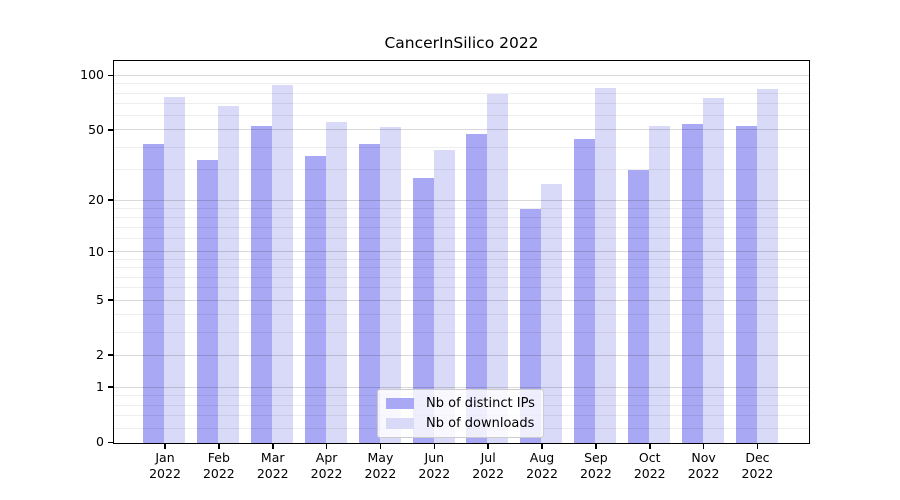  Describe the element at coordinates (283, 264) in the screenshot. I see `bar-downloads-mar` at that location.